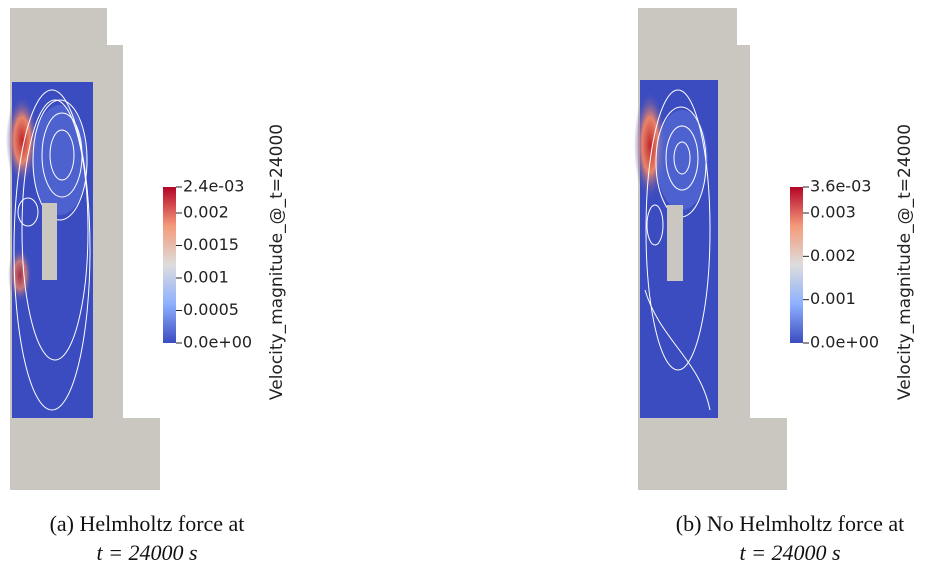 This screenshot has height=577, width=937. I want to click on tick-label: 0.0005, so click(211, 309).